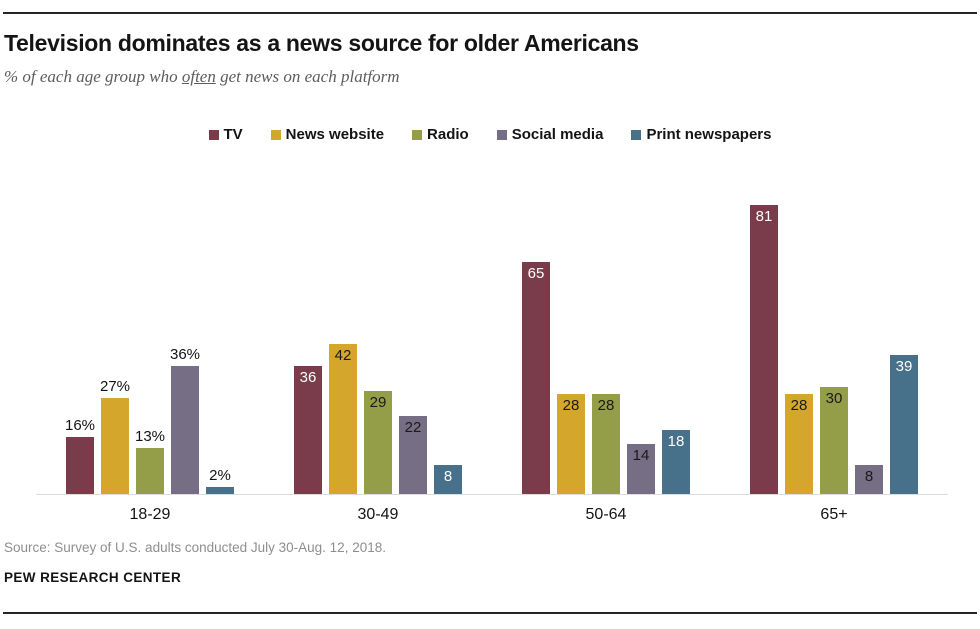 This screenshot has height=629, width=980. I want to click on legend-label-print-newspapers: Print newspapers, so click(709, 134).